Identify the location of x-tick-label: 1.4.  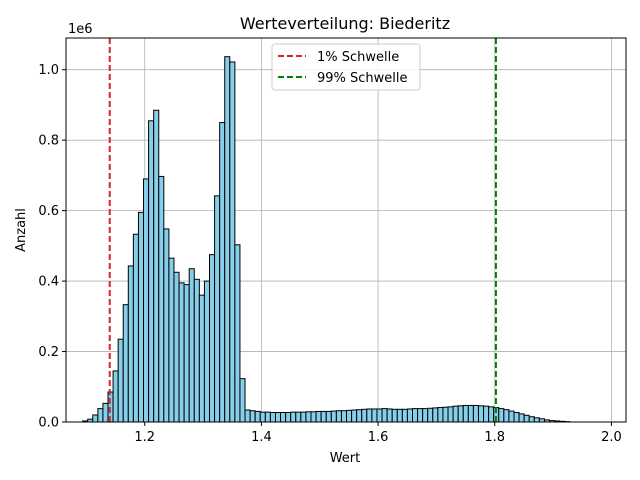
(261, 437).